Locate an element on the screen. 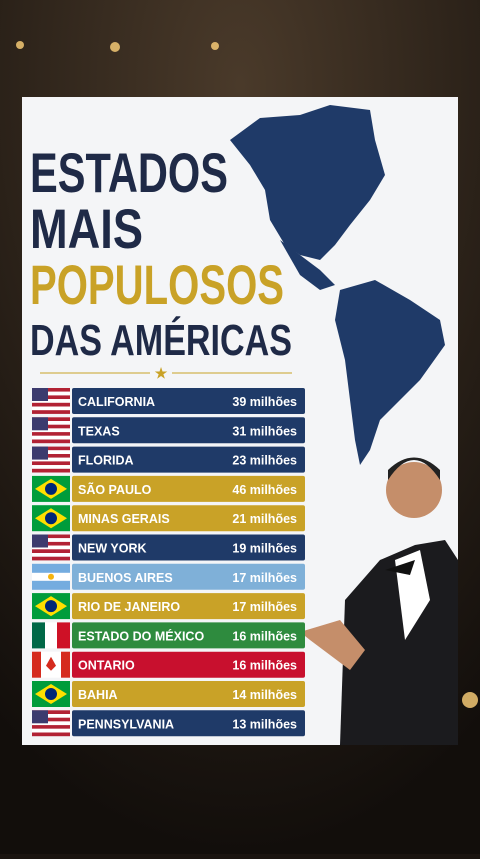 The width and height of the screenshot is (480, 859). state-name: FLORIDA is located at coordinates (106, 461).